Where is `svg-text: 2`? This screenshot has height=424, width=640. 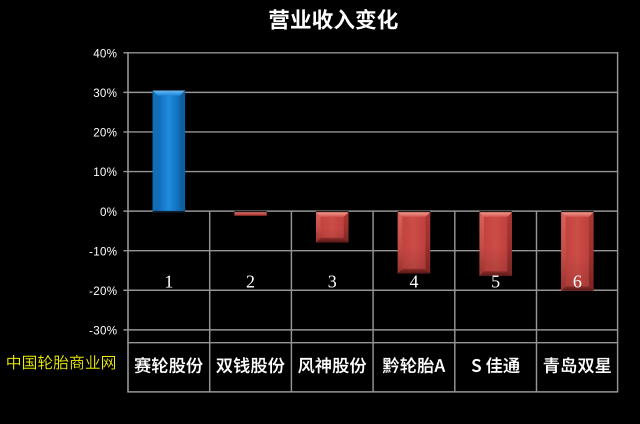 svg-text: 2 is located at coordinates (250, 282).